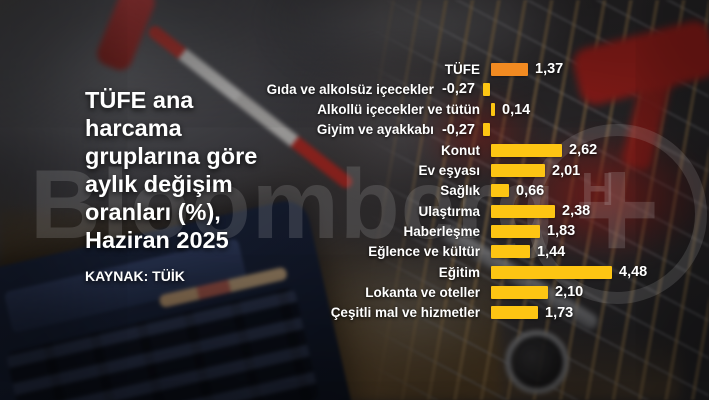  I want to click on row-label-zone: Alkollü içecekler ve tütün, so click(245, 110).